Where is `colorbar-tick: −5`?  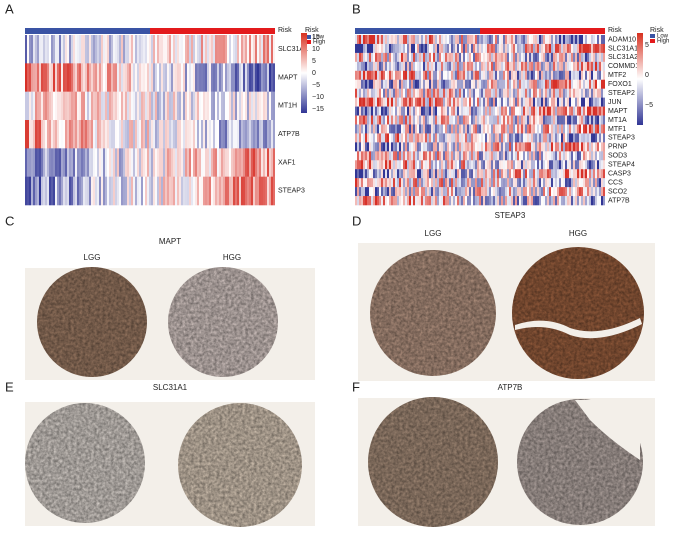 colorbar-tick: −5 is located at coordinates (316, 85).